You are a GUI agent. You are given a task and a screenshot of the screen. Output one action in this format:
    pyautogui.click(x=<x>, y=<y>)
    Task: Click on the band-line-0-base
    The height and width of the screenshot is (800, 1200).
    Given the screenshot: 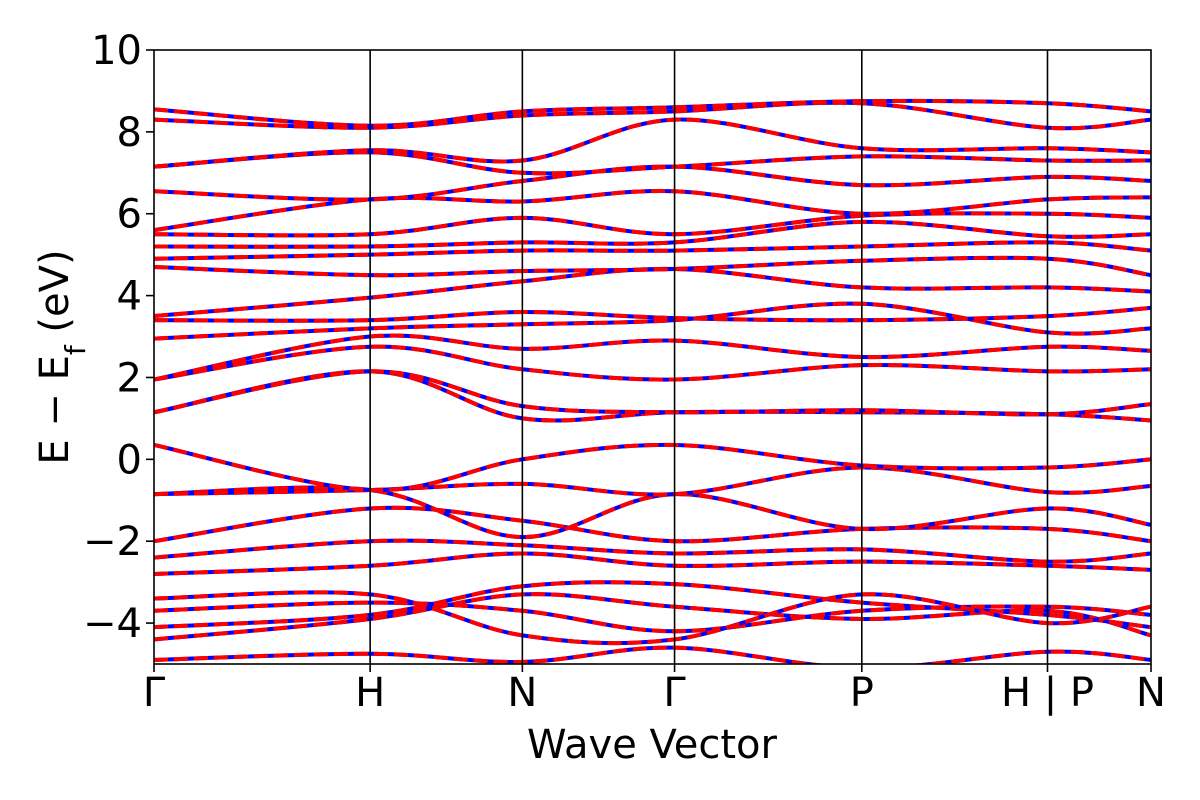 What is the action you would take?
    pyautogui.click(x=652, y=654)
    